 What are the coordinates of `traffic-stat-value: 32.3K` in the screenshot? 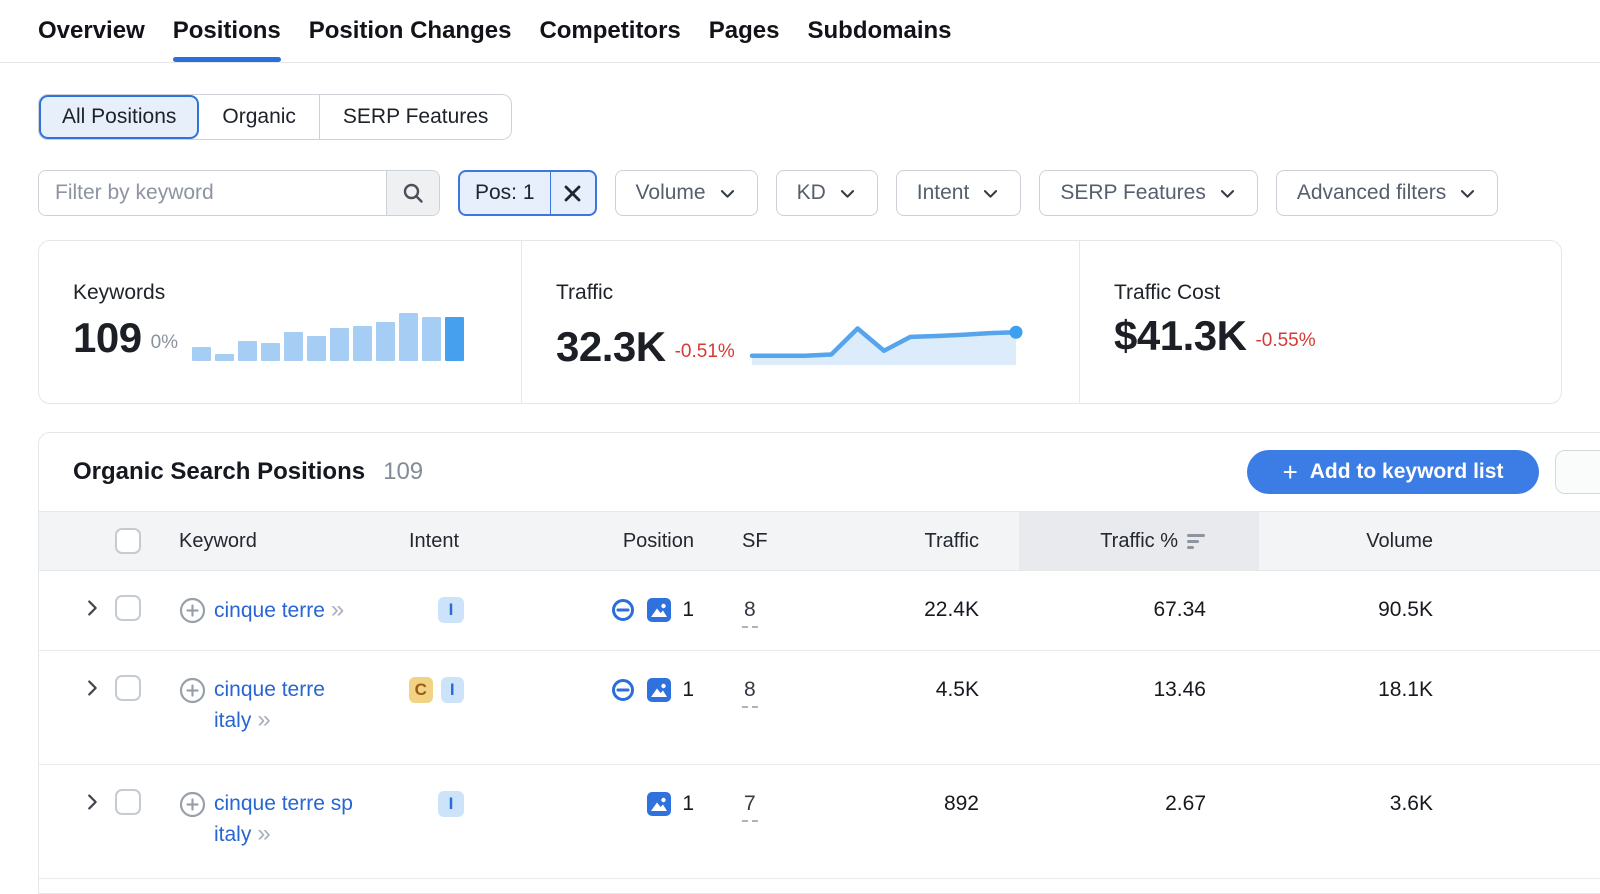 It's located at (611, 346).